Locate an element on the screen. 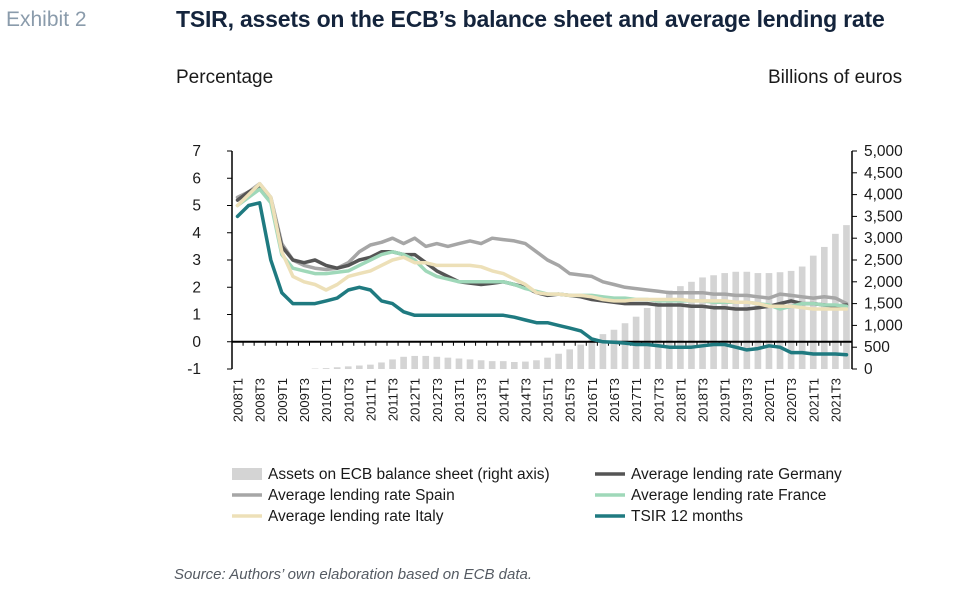 This screenshot has width=969, height=592. asset-bar-2011T2 is located at coordinates (381, 365).